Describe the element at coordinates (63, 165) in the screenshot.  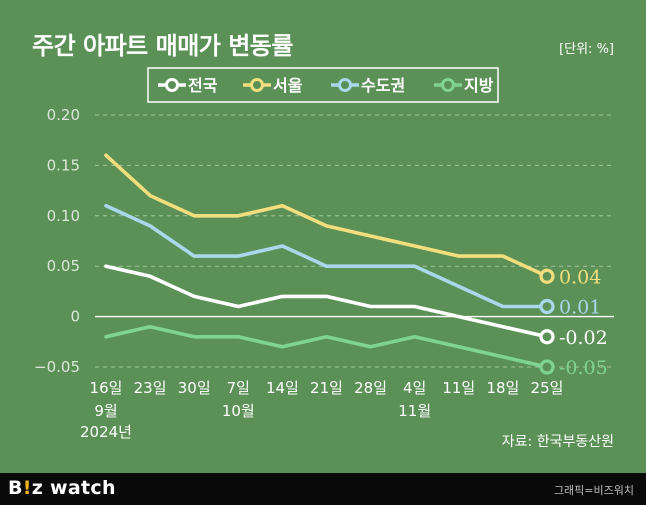
I see `y-tick-label: 0.15` at that location.